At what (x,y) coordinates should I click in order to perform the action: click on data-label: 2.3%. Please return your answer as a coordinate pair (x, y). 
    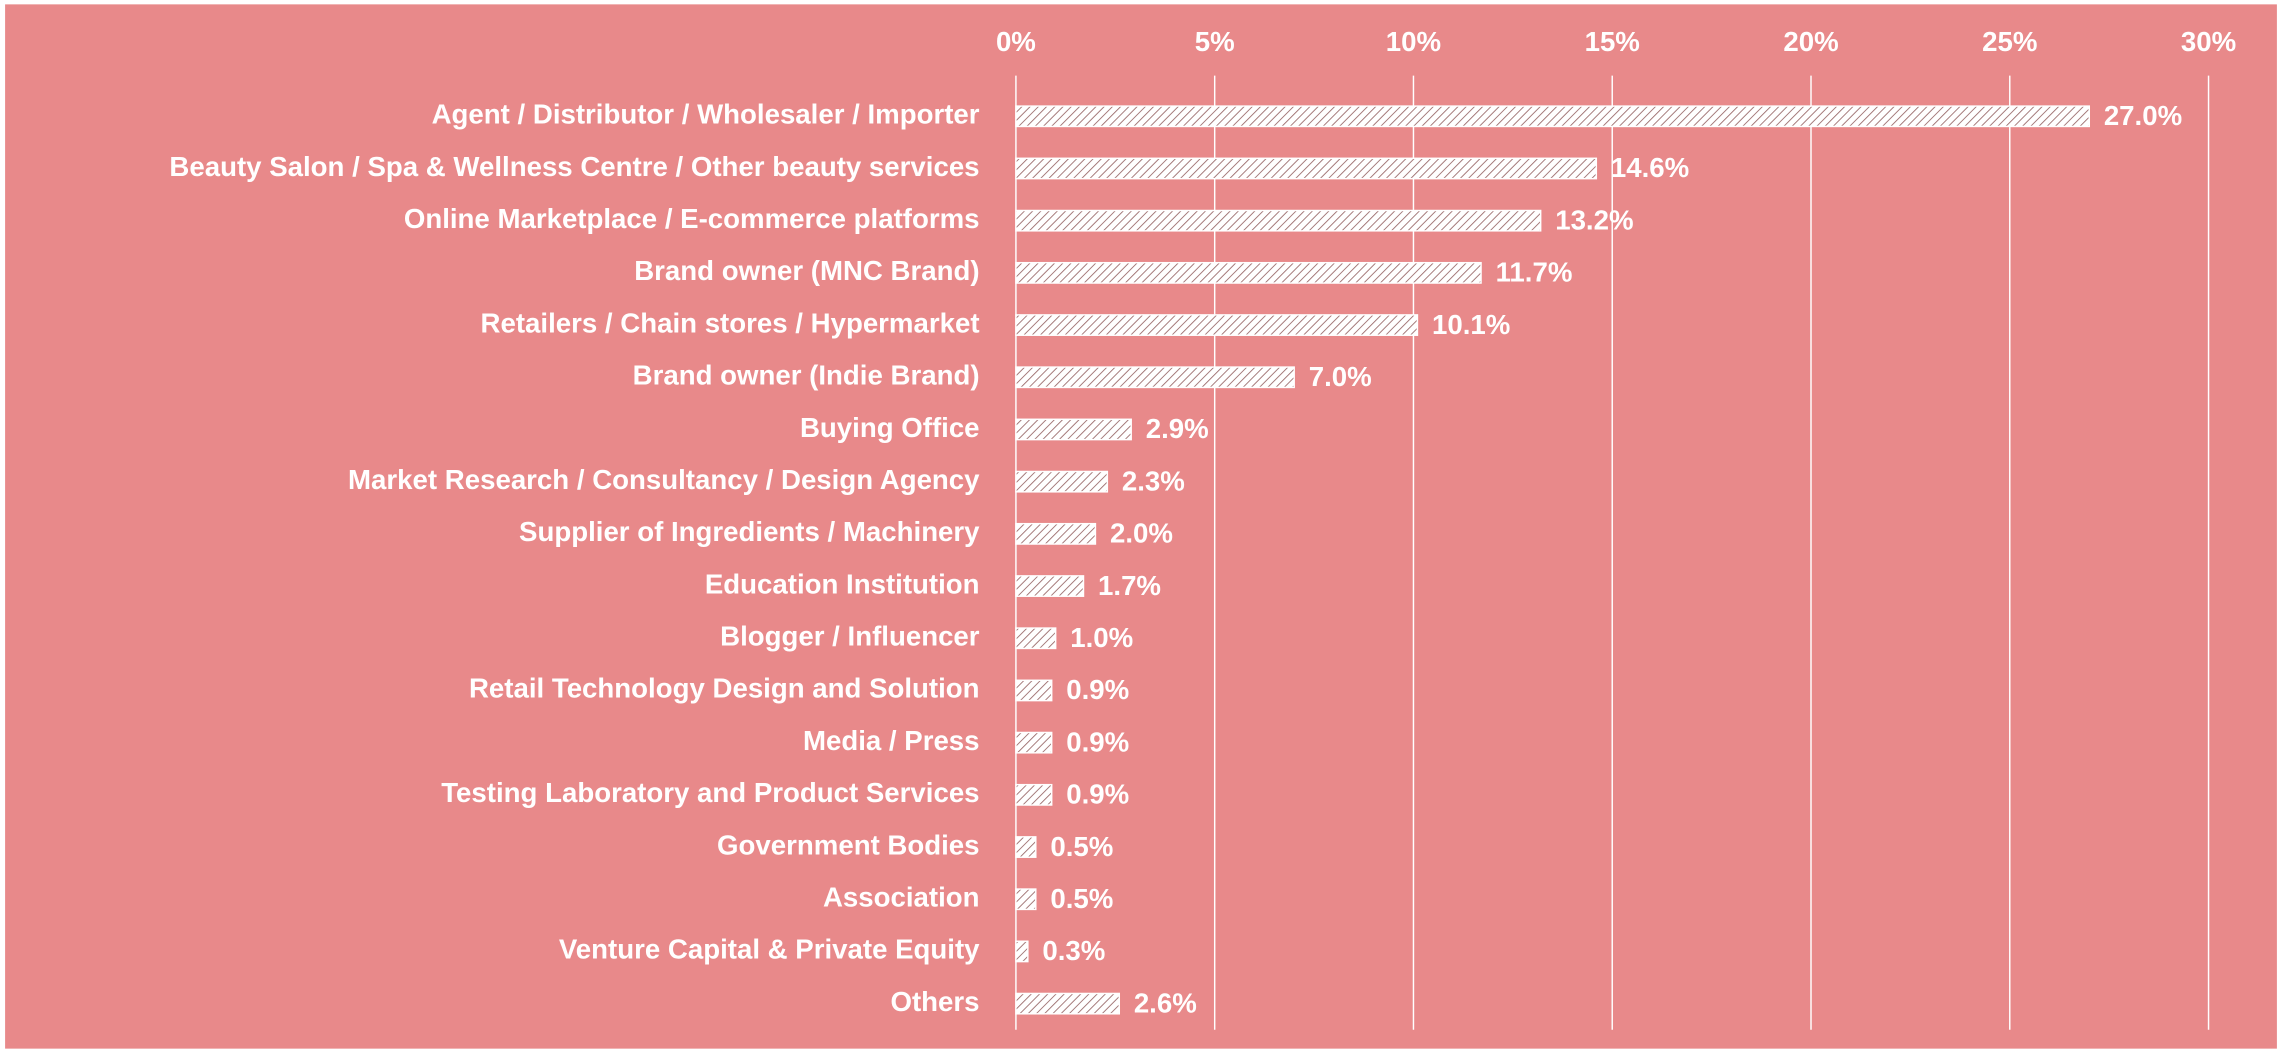
    Looking at the image, I should click on (1153, 480).